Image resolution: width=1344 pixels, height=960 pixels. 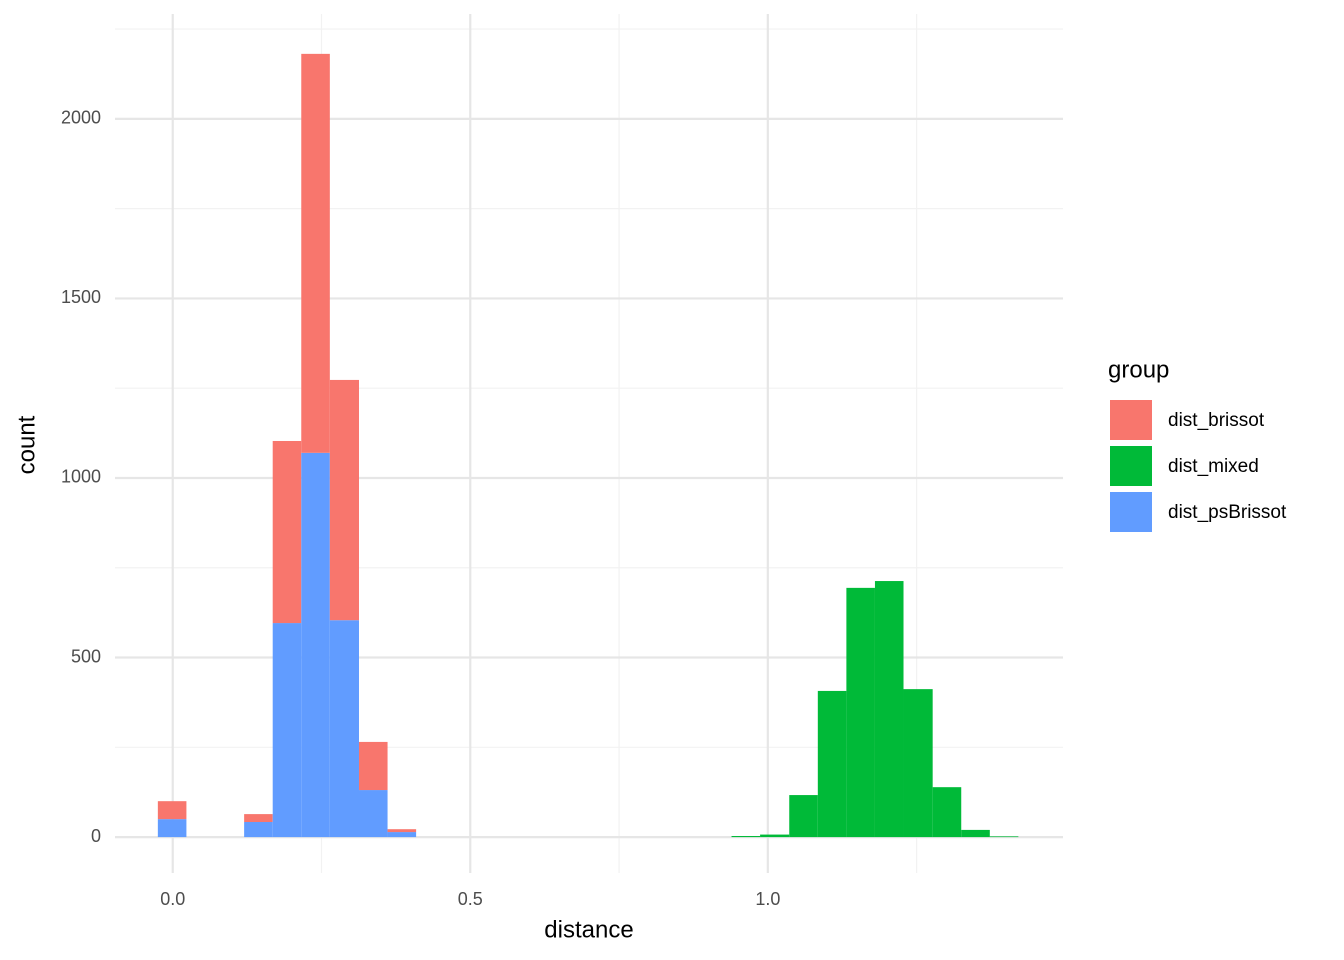 What do you see at coordinates (1213, 466) in the screenshot?
I see `legend-label: dist_mixed` at bounding box center [1213, 466].